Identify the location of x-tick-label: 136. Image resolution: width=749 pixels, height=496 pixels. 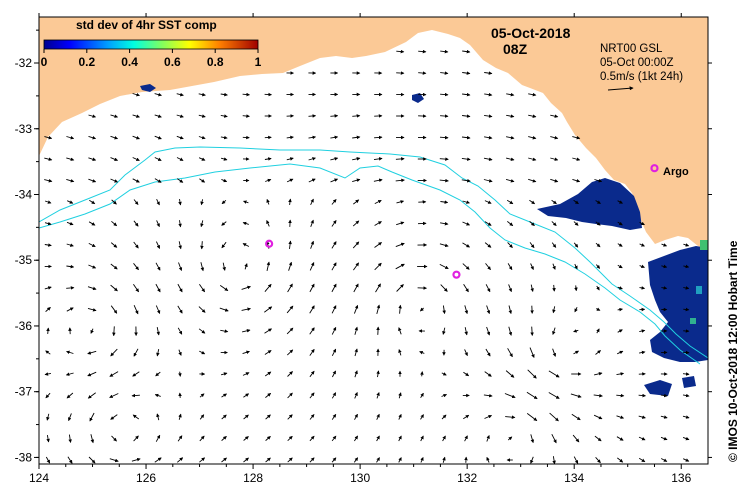
(681, 478).